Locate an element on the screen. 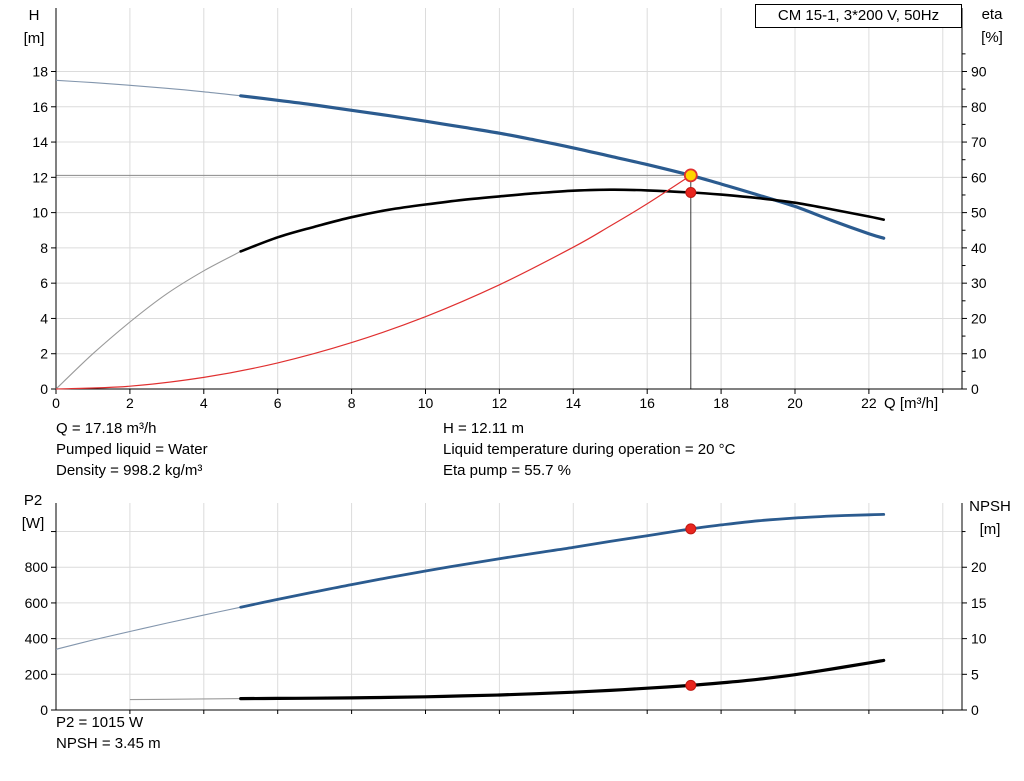 Image resolution: width=1024 pixels, height=781 pixels. axis-title-p2: P2 is located at coordinates (33, 500).